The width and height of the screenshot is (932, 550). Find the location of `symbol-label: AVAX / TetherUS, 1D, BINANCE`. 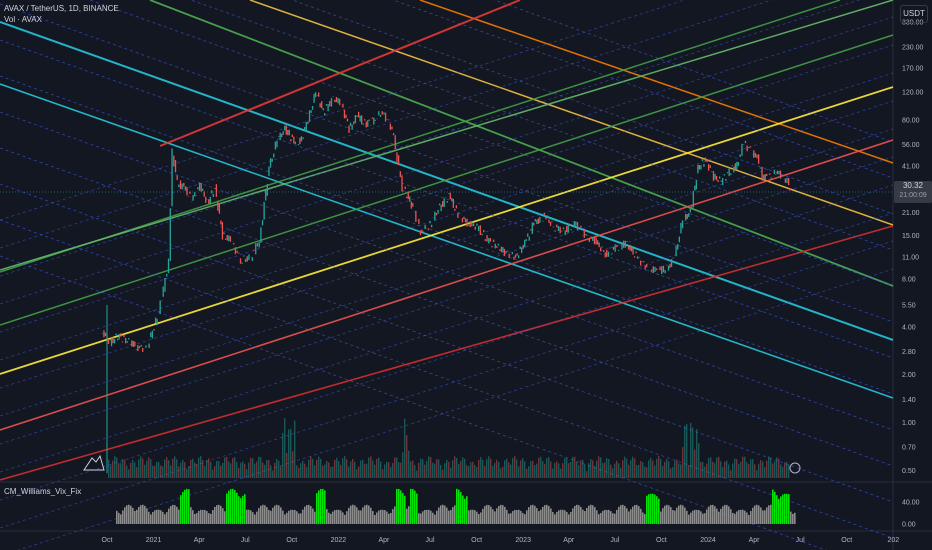

symbol-label: AVAX / TetherUS, 1D, BINANCE is located at coordinates (61, 8).